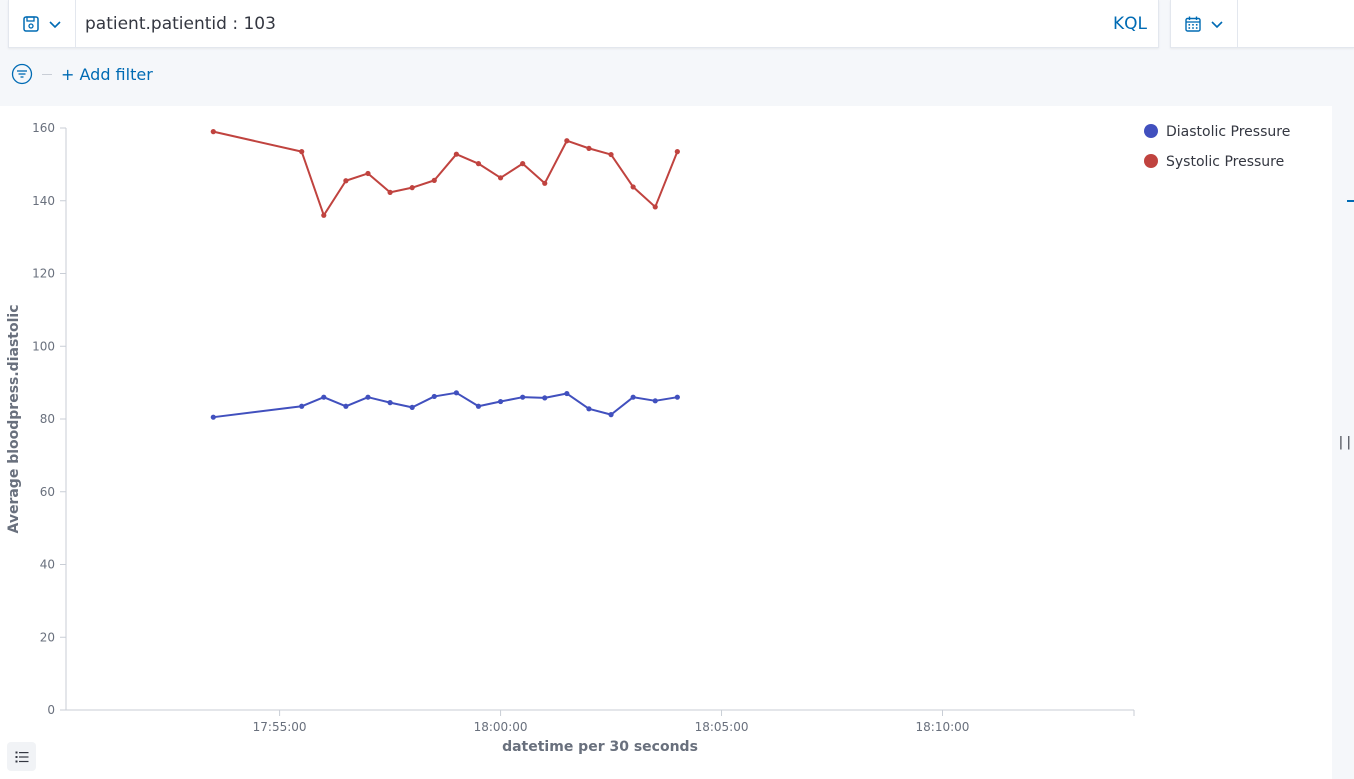  Describe the element at coordinates (943, 727) in the screenshot. I see `x-tick-label: 18:10:00` at that location.